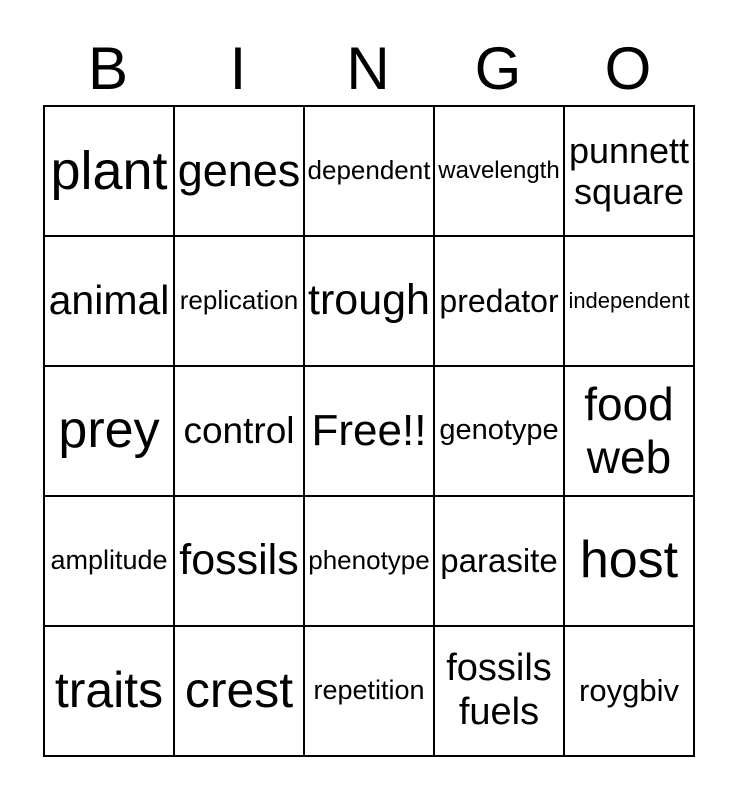 The width and height of the screenshot is (736, 800). I want to click on bingo-cell: replication, so click(239, 301).